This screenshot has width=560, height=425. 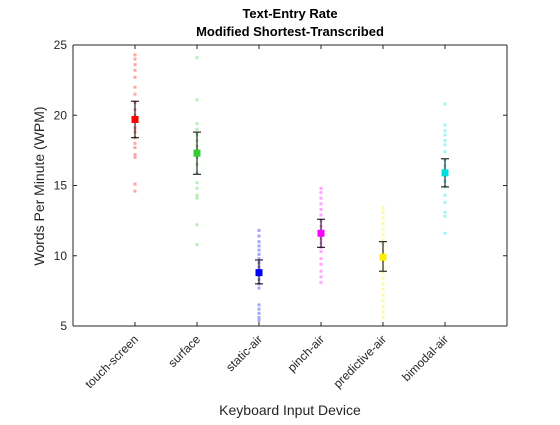 I want to click on y-tick-label: 20, so click(x=61, y=115).